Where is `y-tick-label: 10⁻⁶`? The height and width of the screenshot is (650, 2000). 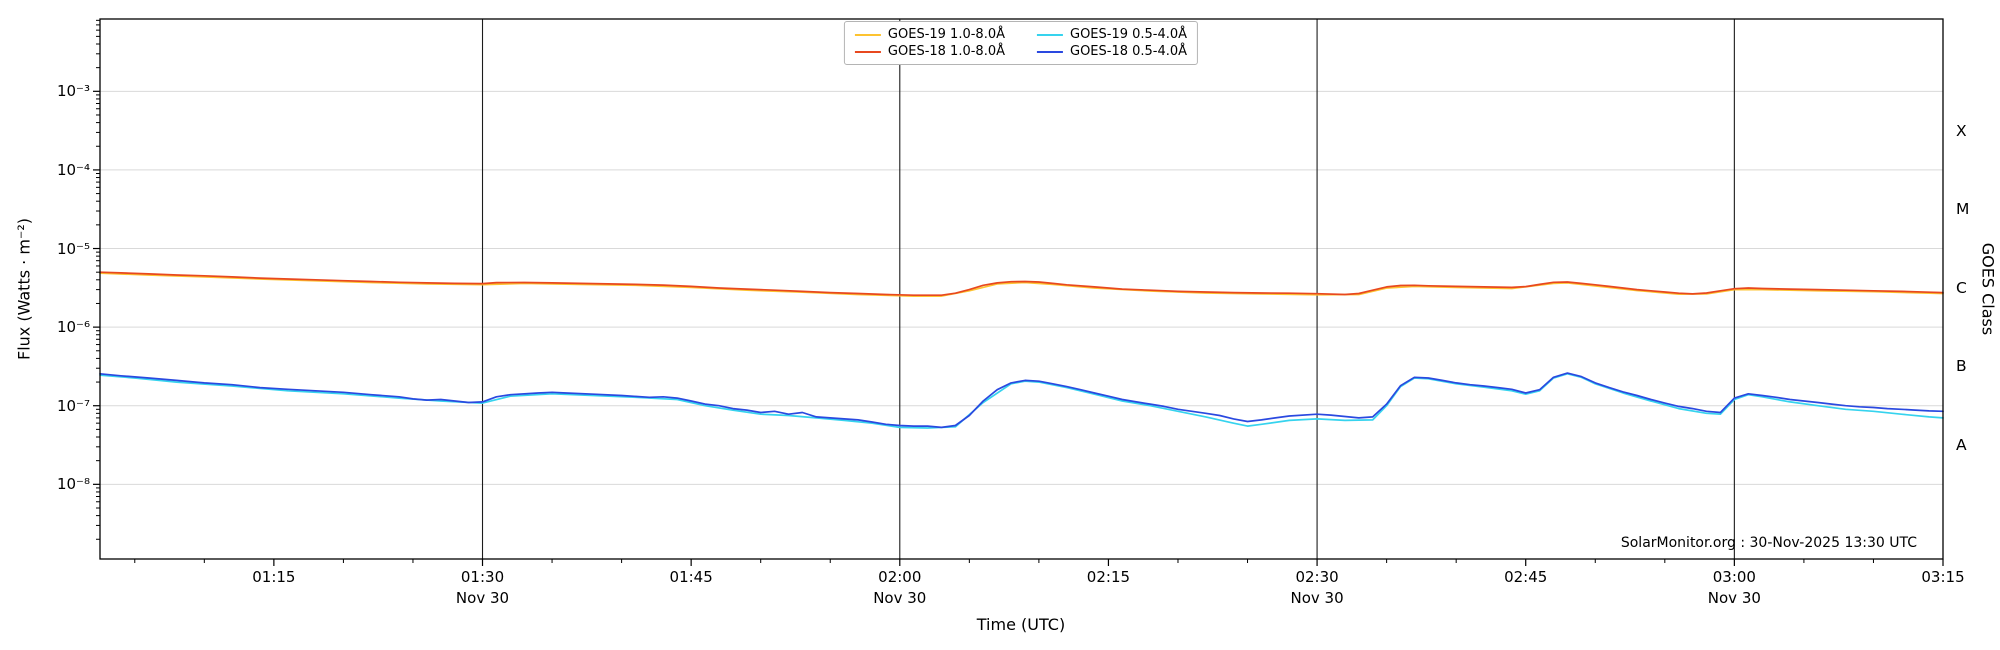
y-tick-label: 10⁻⁶ is located at coordinates (73, 327).